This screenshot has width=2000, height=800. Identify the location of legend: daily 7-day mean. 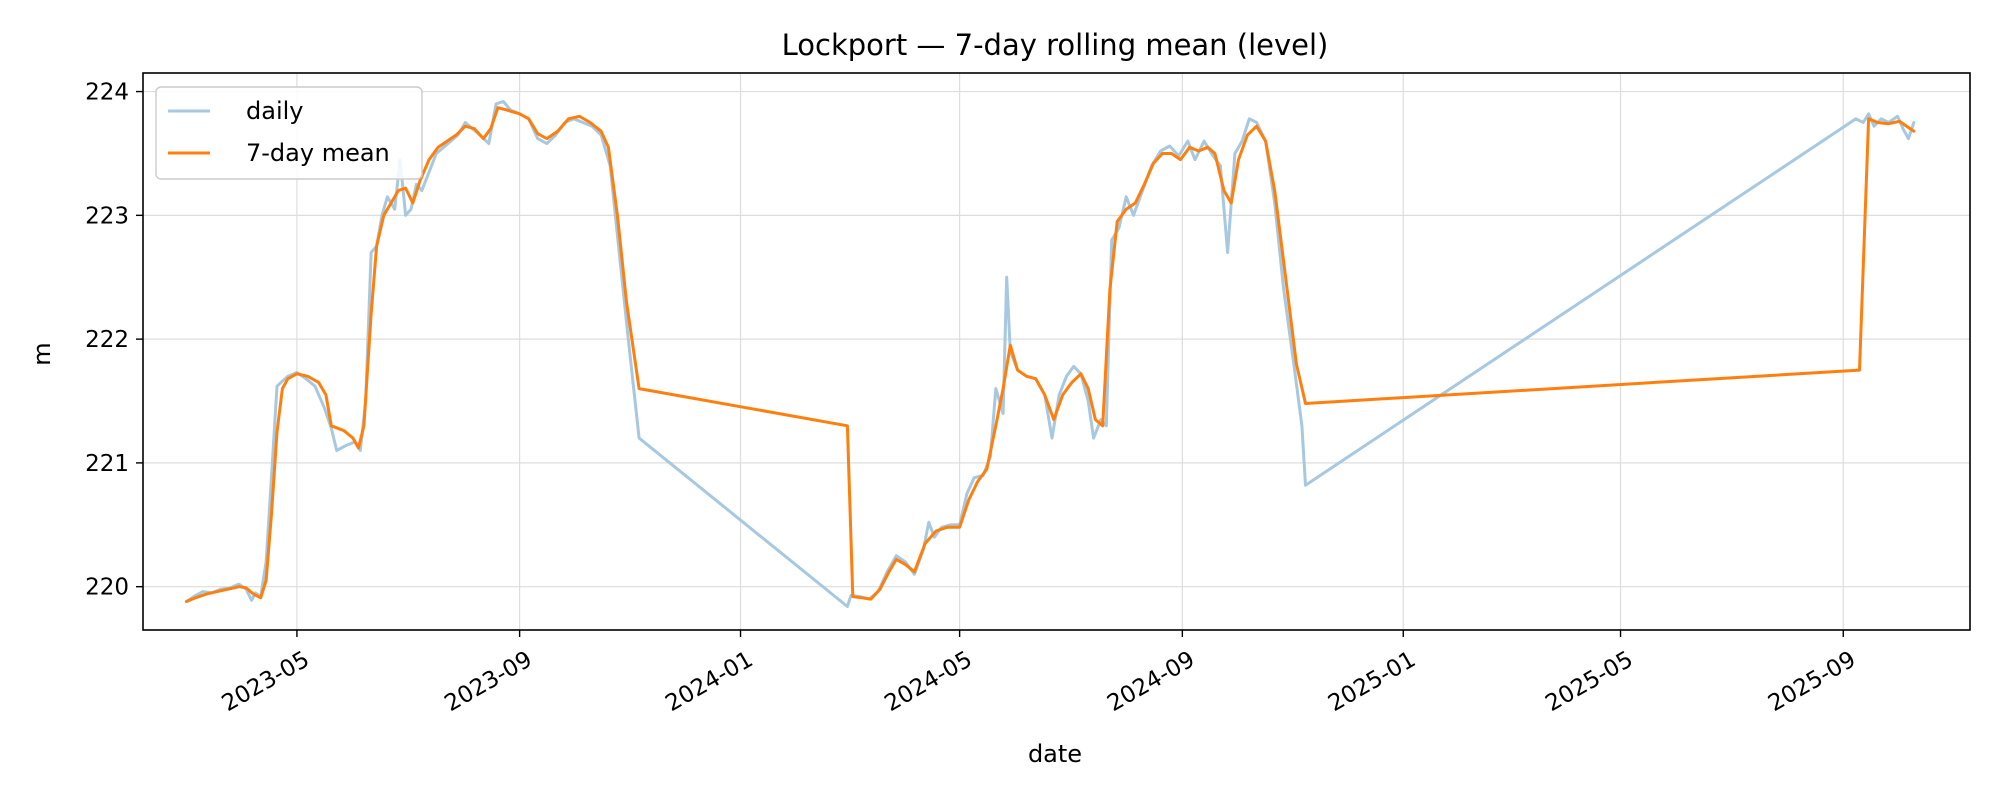
(289, 133).